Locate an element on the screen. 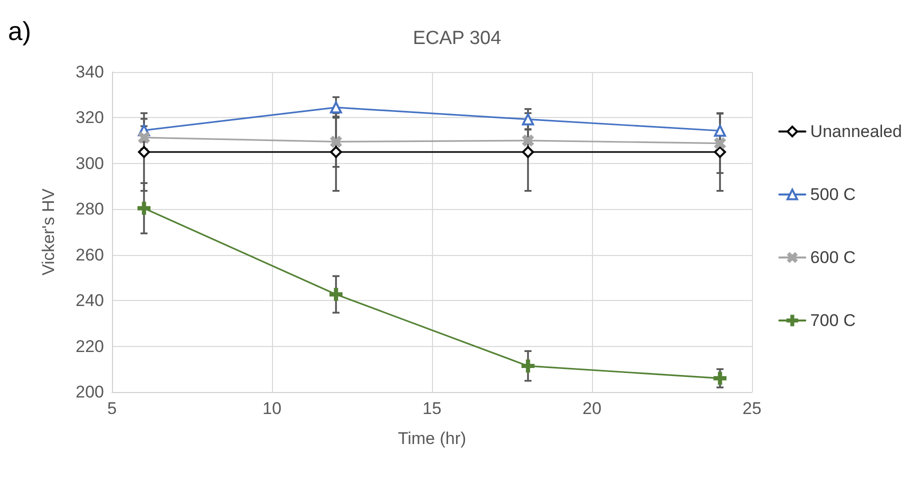 The image size is (915, 482). y-tick-label: 340 is located at coordinates (90, 72).